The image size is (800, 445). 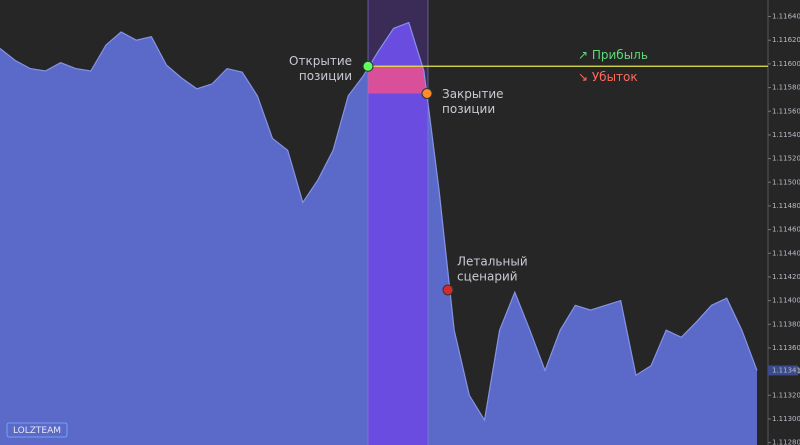 I want to click on loss-zone, so click(x=398, y=80).